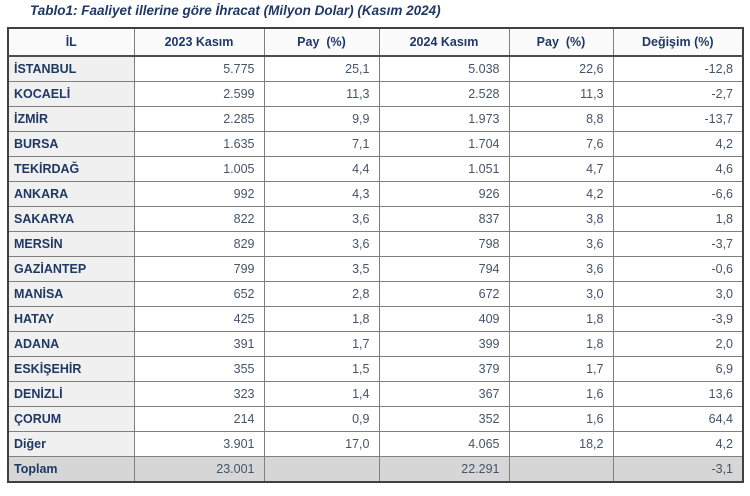 This screenshot has width=750, height=496. I want to click on value-cell: -3,9, so click(678, 319).